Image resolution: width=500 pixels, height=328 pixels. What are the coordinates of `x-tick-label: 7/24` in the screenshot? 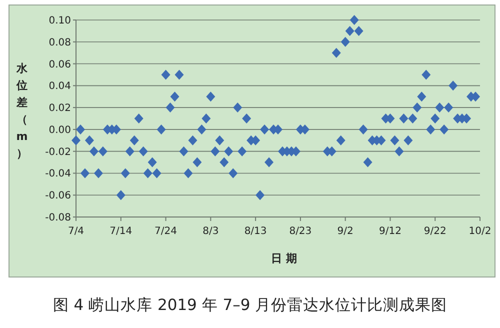 It's located at (166, 231).